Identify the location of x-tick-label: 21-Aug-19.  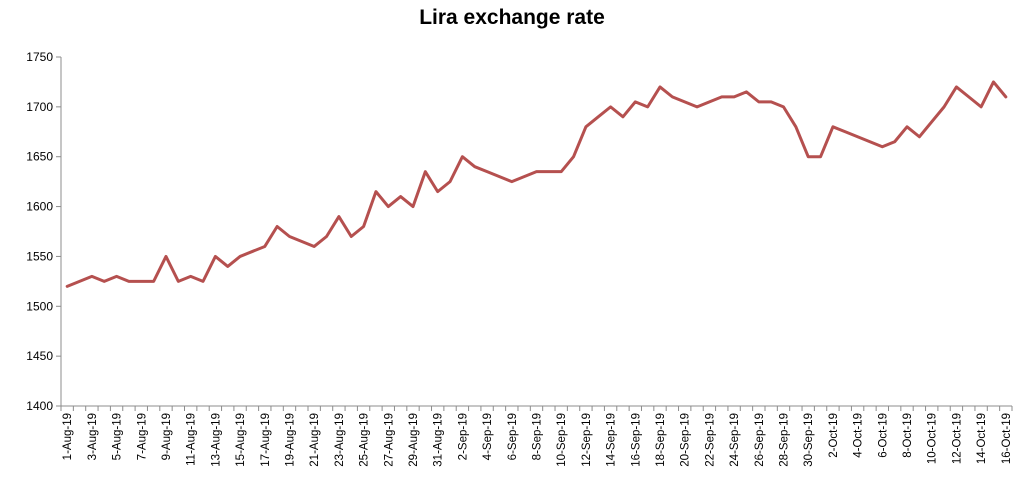
(315, 440).